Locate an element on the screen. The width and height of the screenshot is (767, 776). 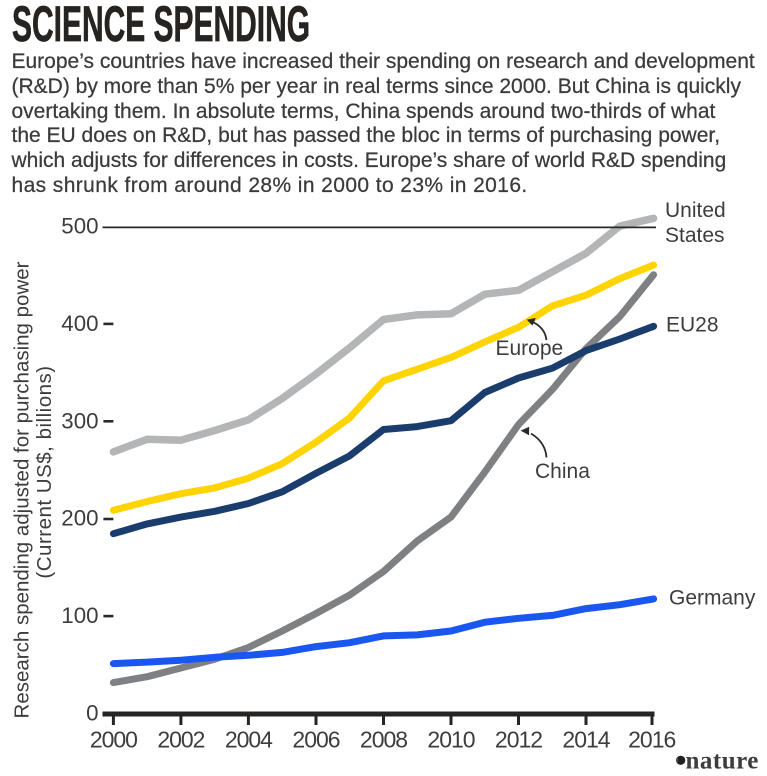
svg-text: 400 is located at coordinates (79, 323).